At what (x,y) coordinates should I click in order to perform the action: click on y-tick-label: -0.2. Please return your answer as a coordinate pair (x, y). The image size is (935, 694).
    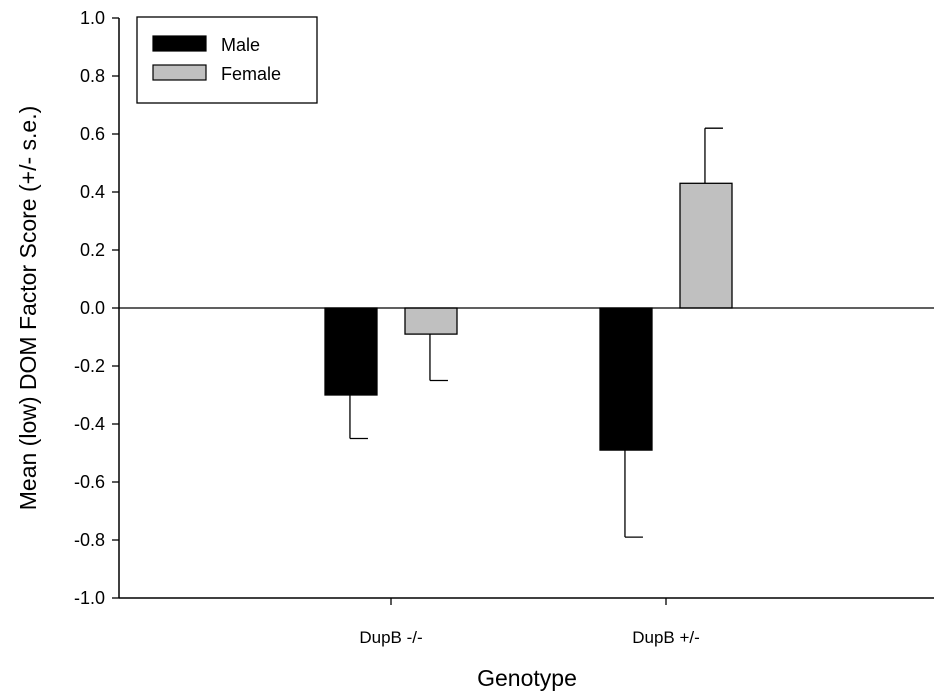
    Looking at the image, I should click on (89, 366).